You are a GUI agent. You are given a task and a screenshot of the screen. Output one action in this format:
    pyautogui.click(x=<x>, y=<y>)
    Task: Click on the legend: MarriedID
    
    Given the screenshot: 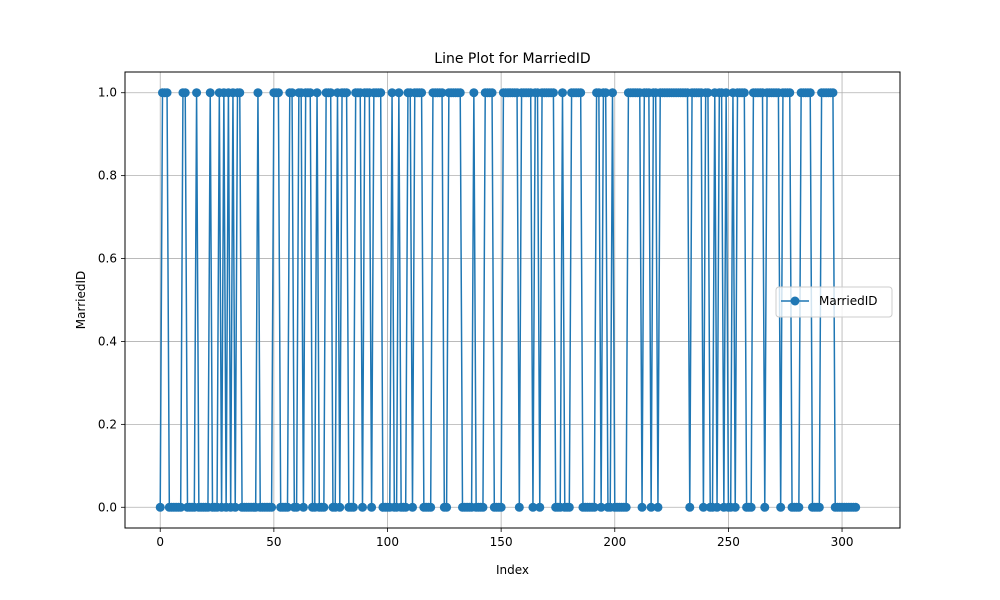 What is the action you would take?
    pyautogui.click(x=834, y=302)
    